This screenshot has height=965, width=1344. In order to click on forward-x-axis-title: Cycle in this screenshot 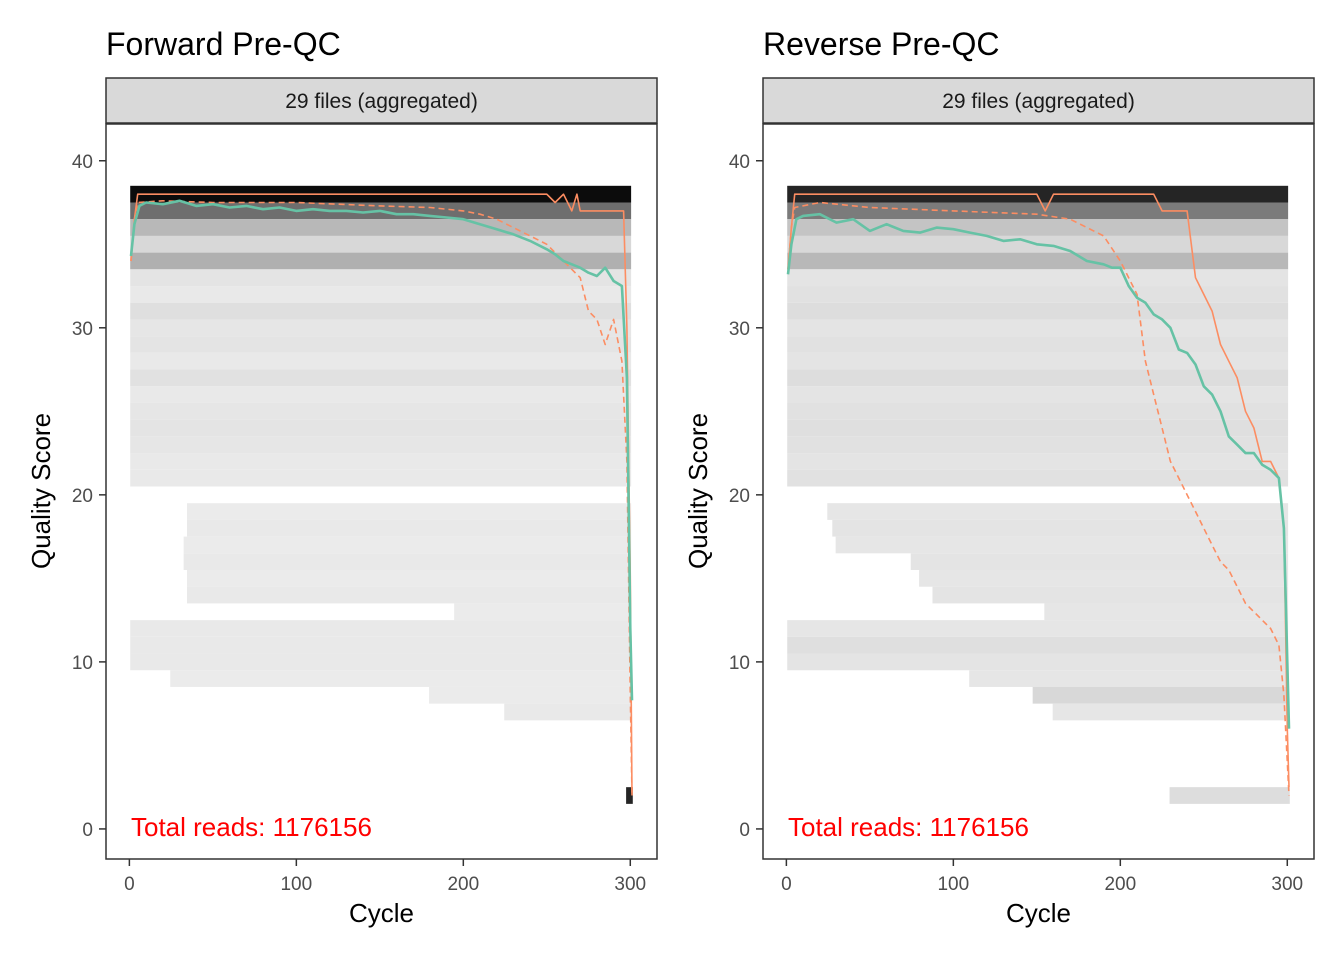, I will do `click(381, 913)`.